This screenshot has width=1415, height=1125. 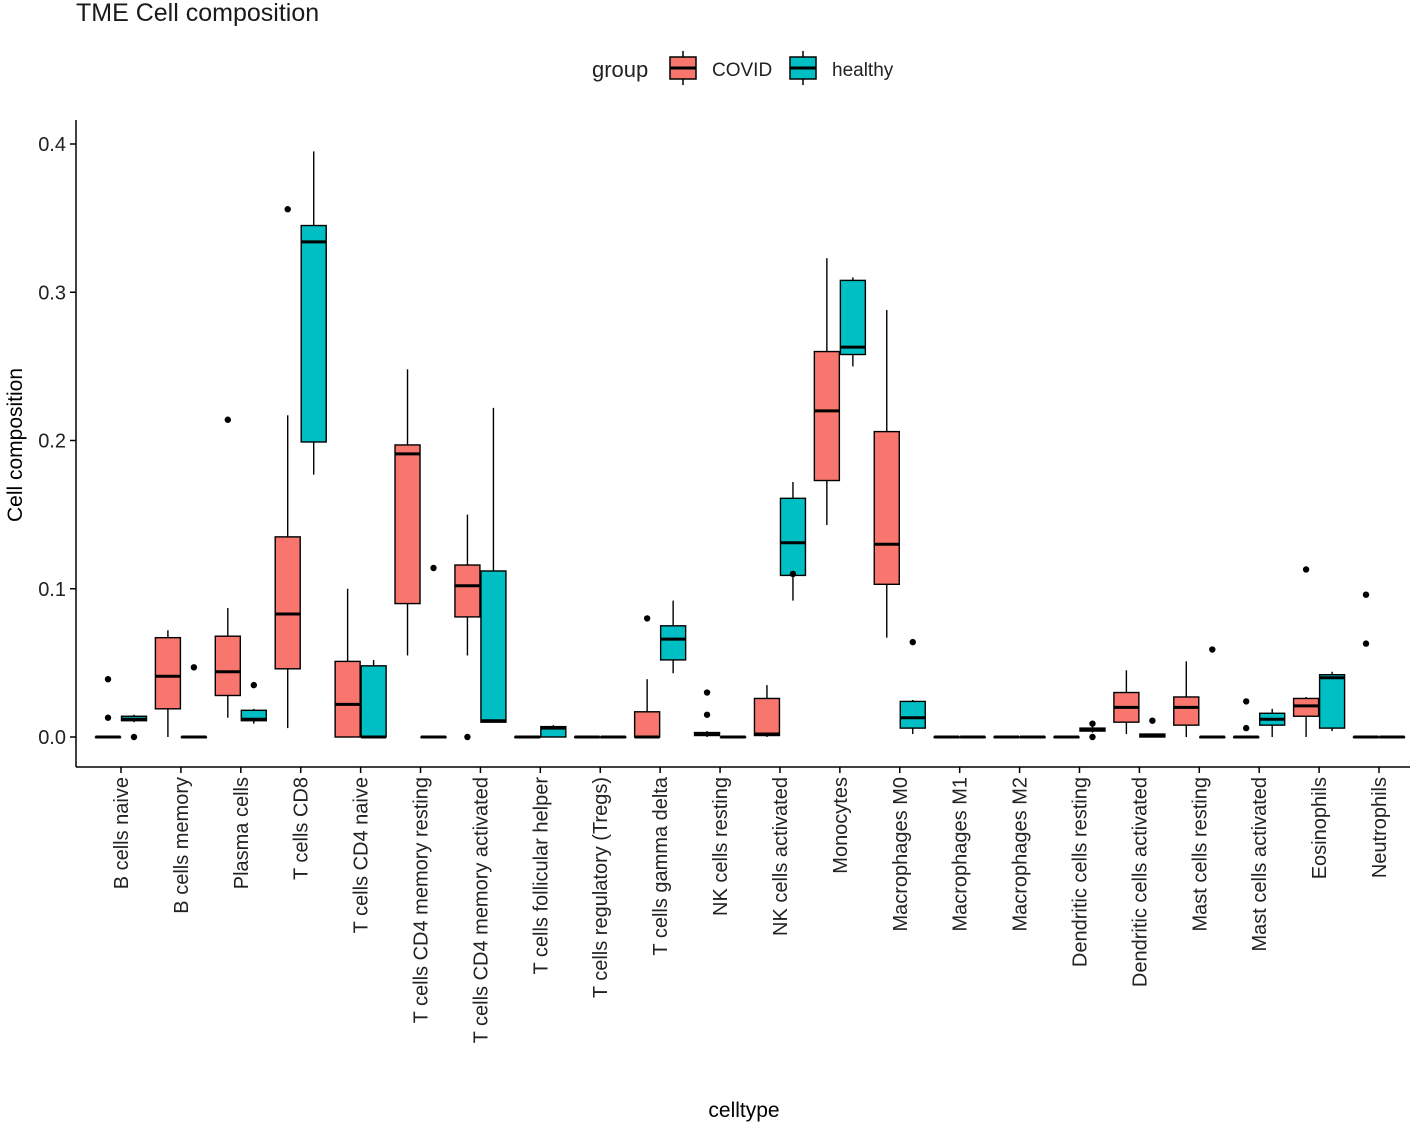 What do you see at coordinates (1021, 854) in the screenshot?
I see `x-tick-label: Macrophages M2` at bounding box center [1021, 854].